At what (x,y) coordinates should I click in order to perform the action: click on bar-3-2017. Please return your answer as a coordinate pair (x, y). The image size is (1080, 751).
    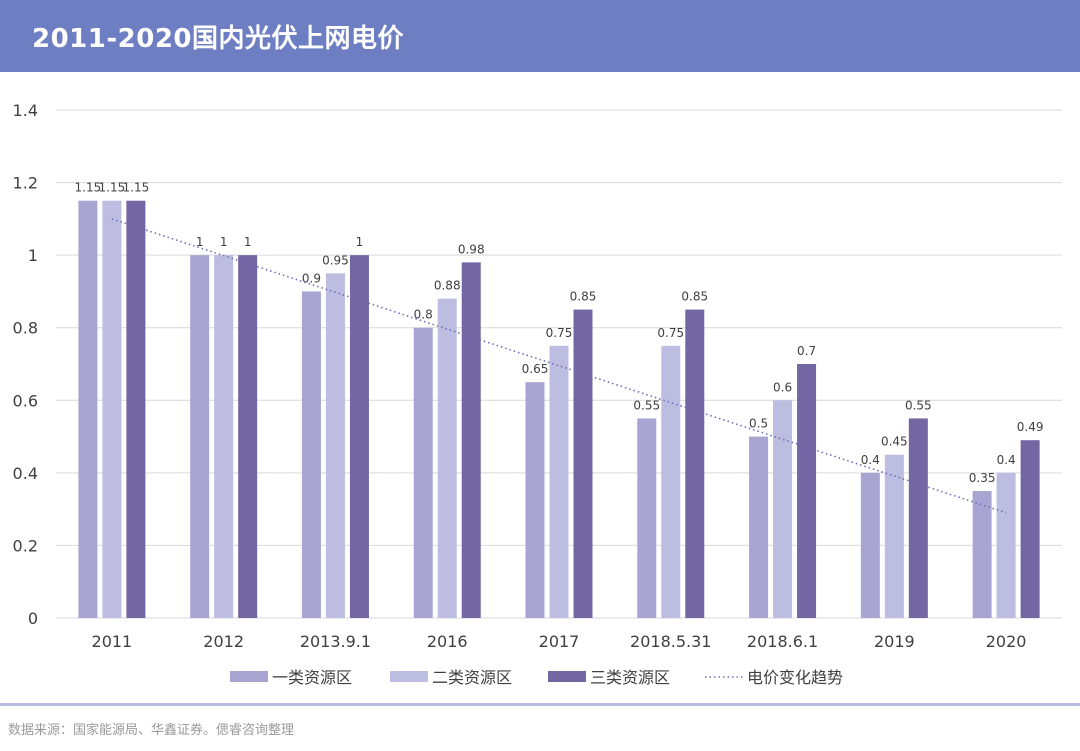
    Looking at the image, I should click on (583, 463).